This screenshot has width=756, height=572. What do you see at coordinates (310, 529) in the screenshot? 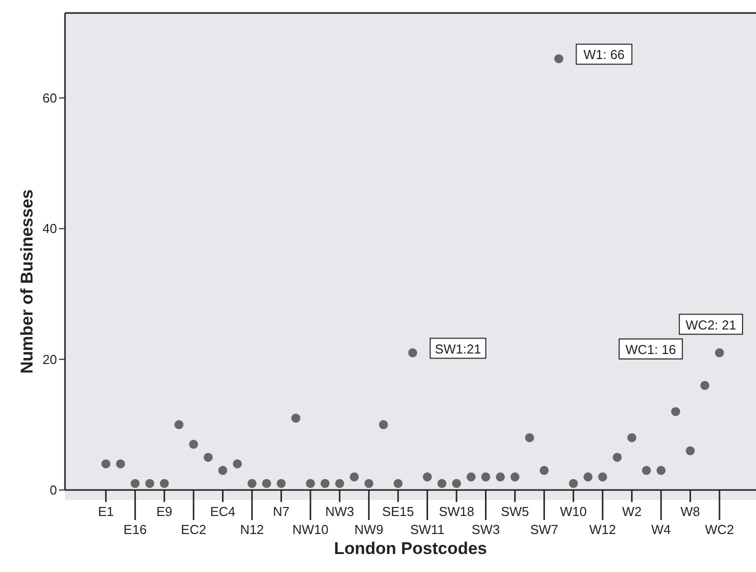
I see `x-tick-label: NW10` at bounding box center [310, 529].